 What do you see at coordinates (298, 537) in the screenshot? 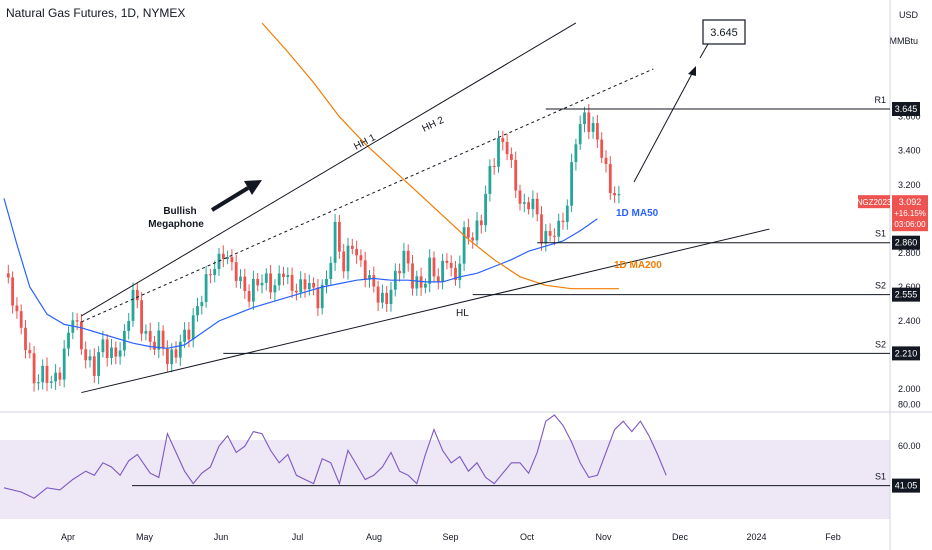
I see `time-tick-label: Jul` at bounding box center [298, 537].